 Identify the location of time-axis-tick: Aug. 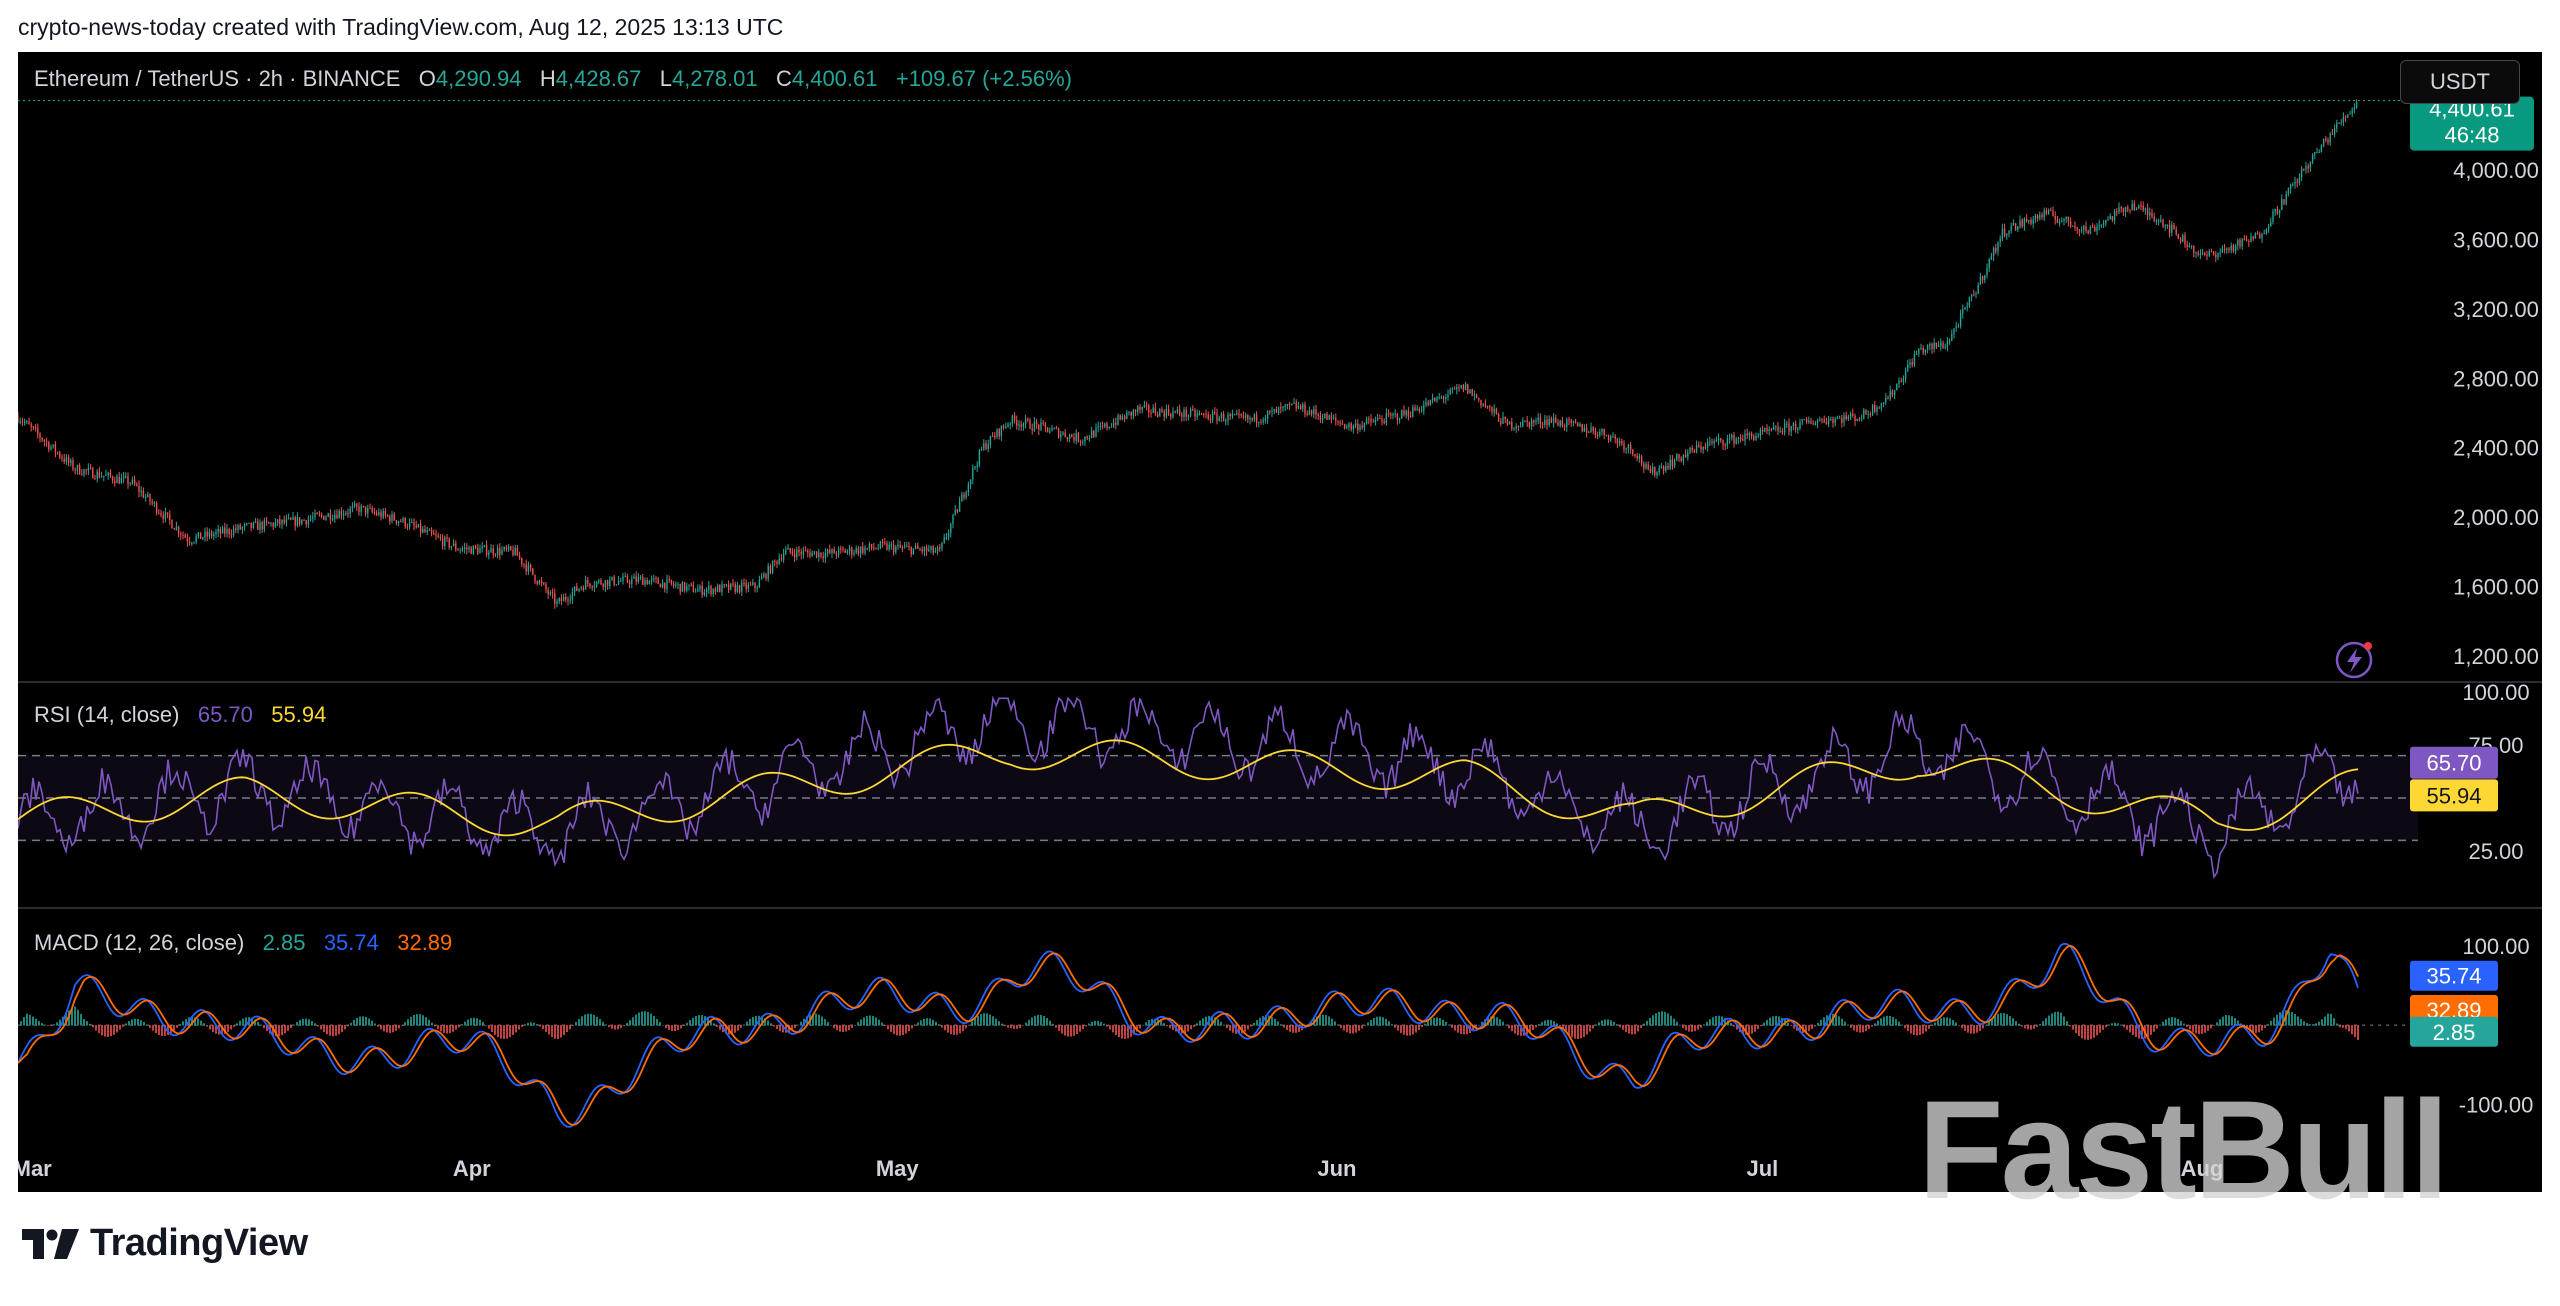
(2202, 1168).